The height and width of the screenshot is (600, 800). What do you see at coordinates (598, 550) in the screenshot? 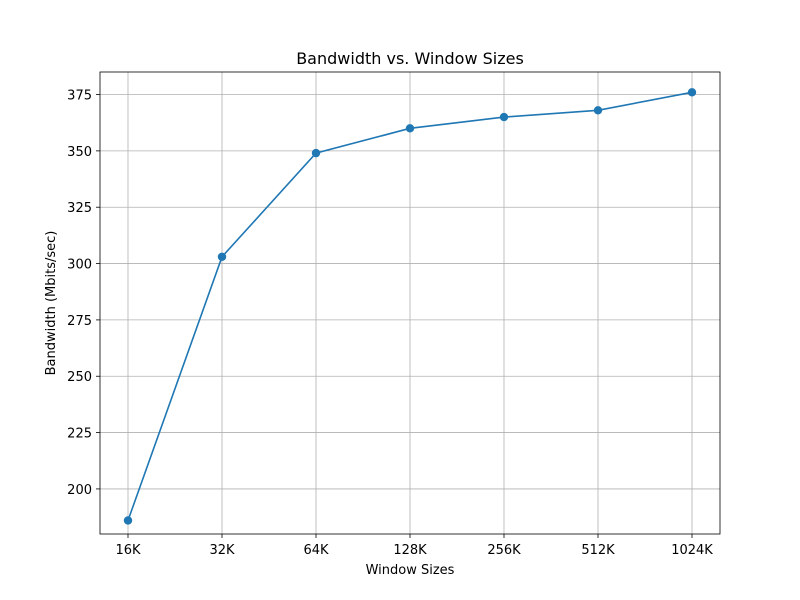
I see `x-tick-label: 512K` at bounding box center [598, 550].